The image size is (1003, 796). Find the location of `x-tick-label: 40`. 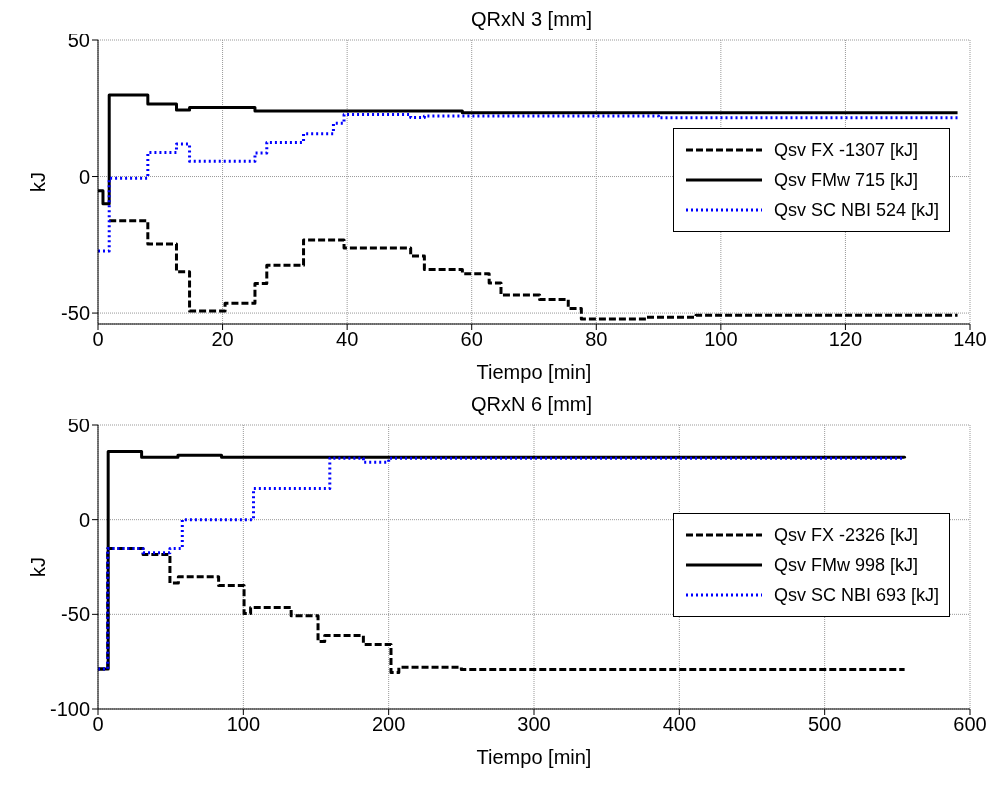

x-tick-label: 40 is located at coordinates (347, 339).